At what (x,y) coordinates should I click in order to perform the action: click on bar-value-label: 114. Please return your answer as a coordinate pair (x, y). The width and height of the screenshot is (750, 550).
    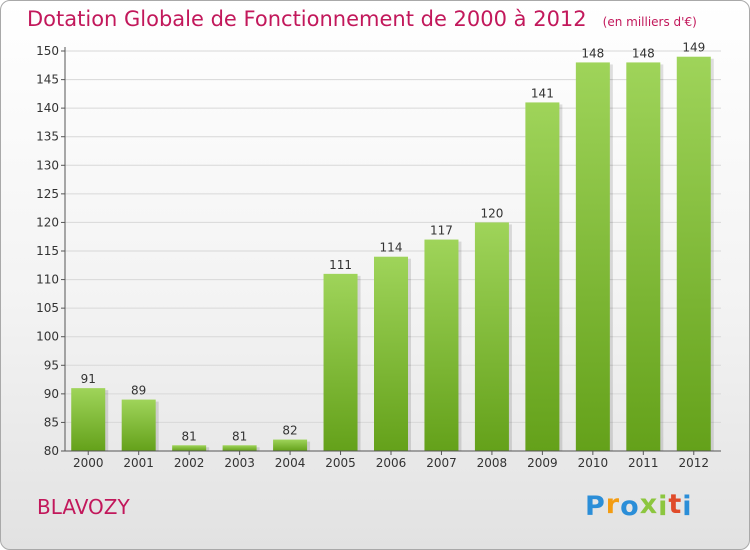
    Looking at the image, I should click on (391, 248).